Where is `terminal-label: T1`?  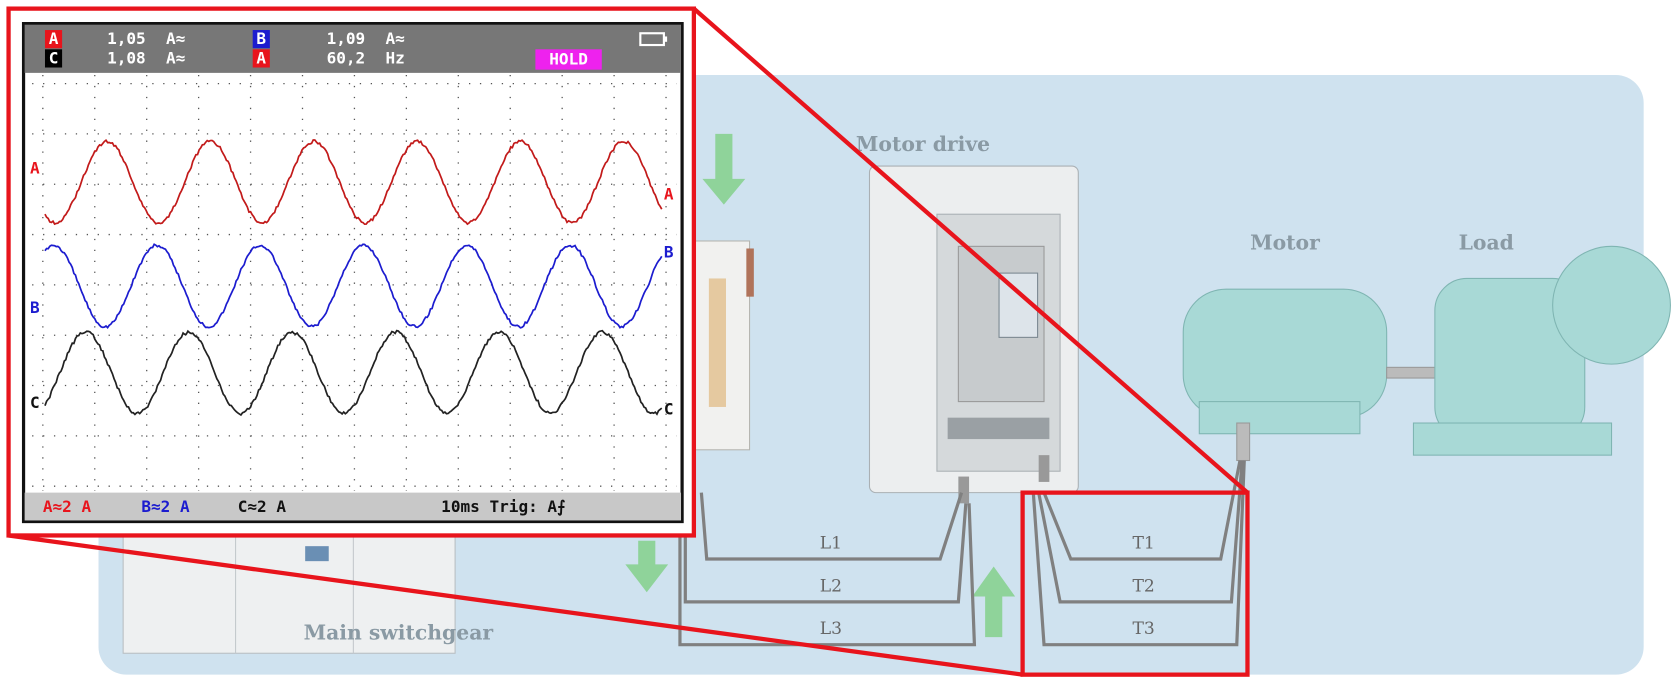 terminal-label: T1 is located at coordinates (1143, 544).